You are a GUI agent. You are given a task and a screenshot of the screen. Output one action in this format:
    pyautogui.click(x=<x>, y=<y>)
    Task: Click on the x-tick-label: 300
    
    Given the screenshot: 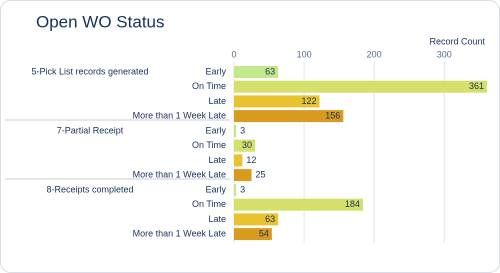 What is the action you would take?
    pyautogui.click(x=444, y=54)
    